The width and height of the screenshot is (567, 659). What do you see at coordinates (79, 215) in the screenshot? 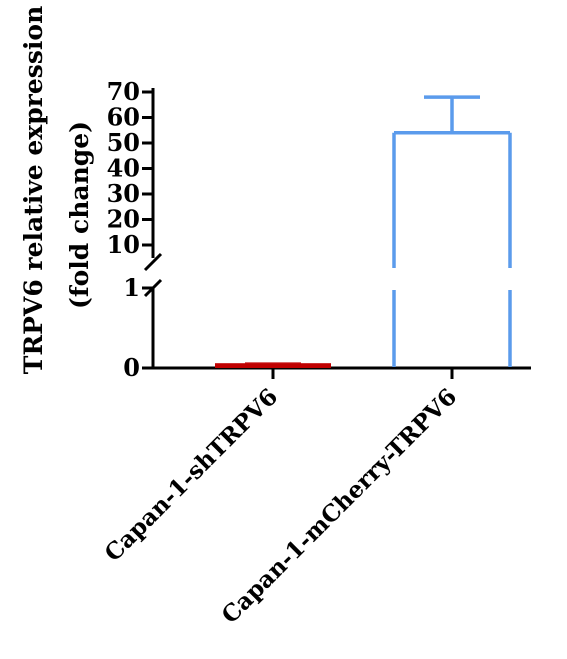
I see `y-axis-title-line2: (fold change)` at bounding box center [79, 215].